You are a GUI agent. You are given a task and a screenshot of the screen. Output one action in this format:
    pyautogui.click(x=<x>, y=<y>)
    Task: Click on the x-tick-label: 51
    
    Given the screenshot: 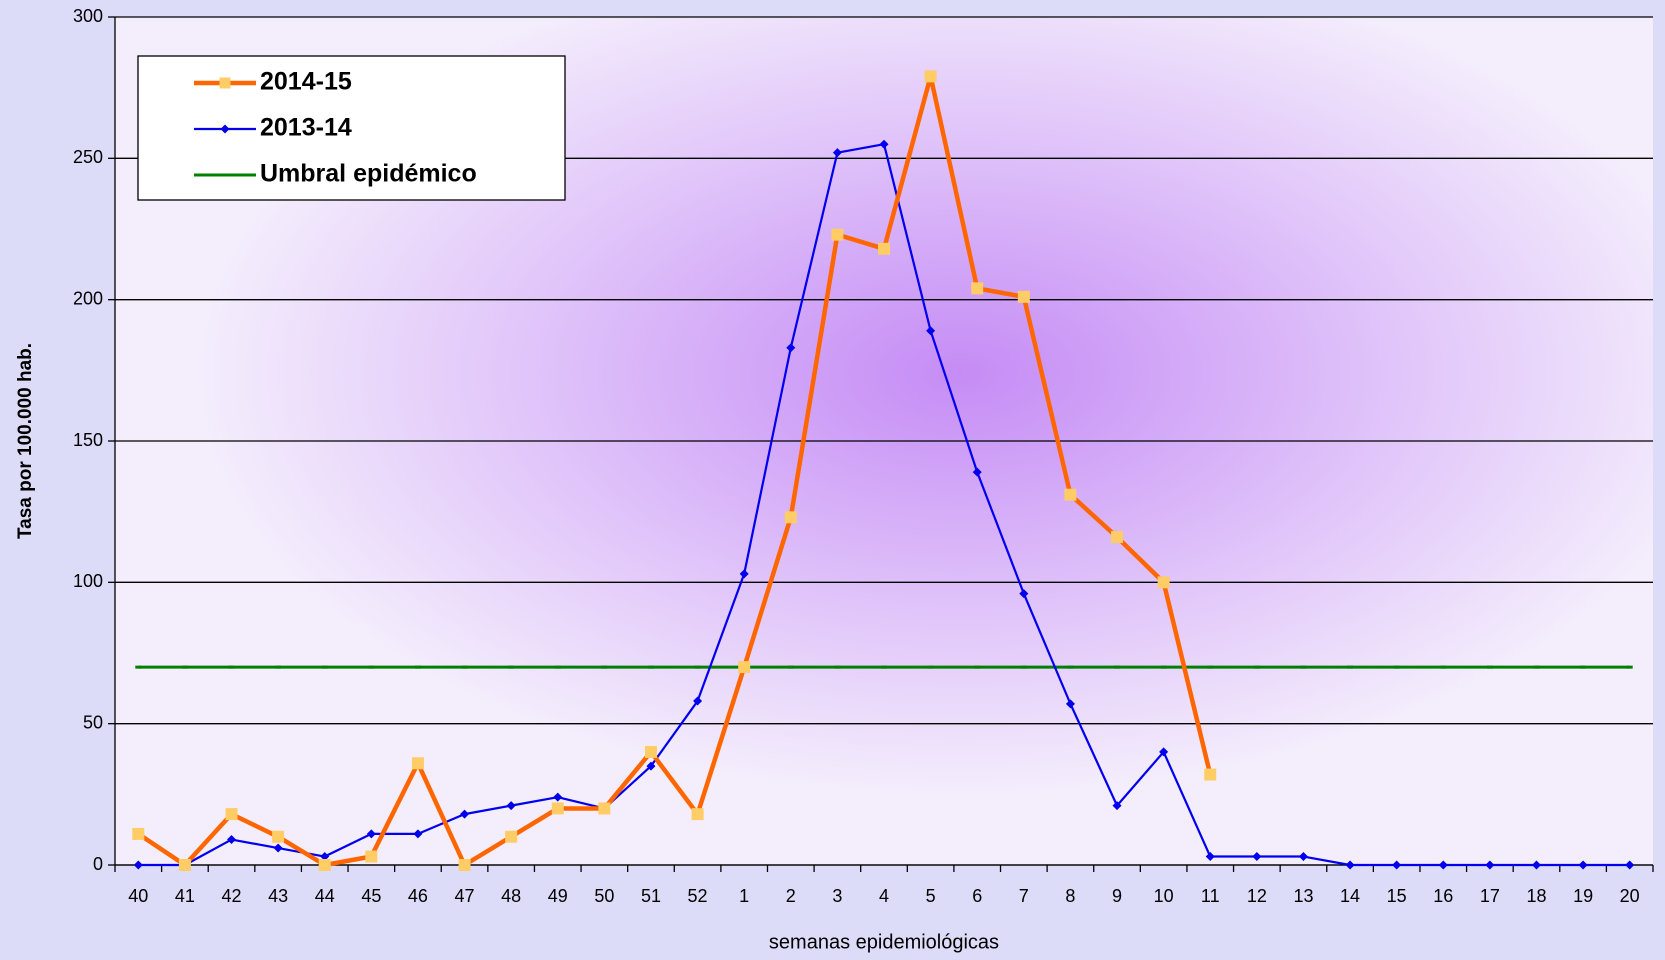 What is the action you would take?
    pyautogui.click(x=651, y=896)
    